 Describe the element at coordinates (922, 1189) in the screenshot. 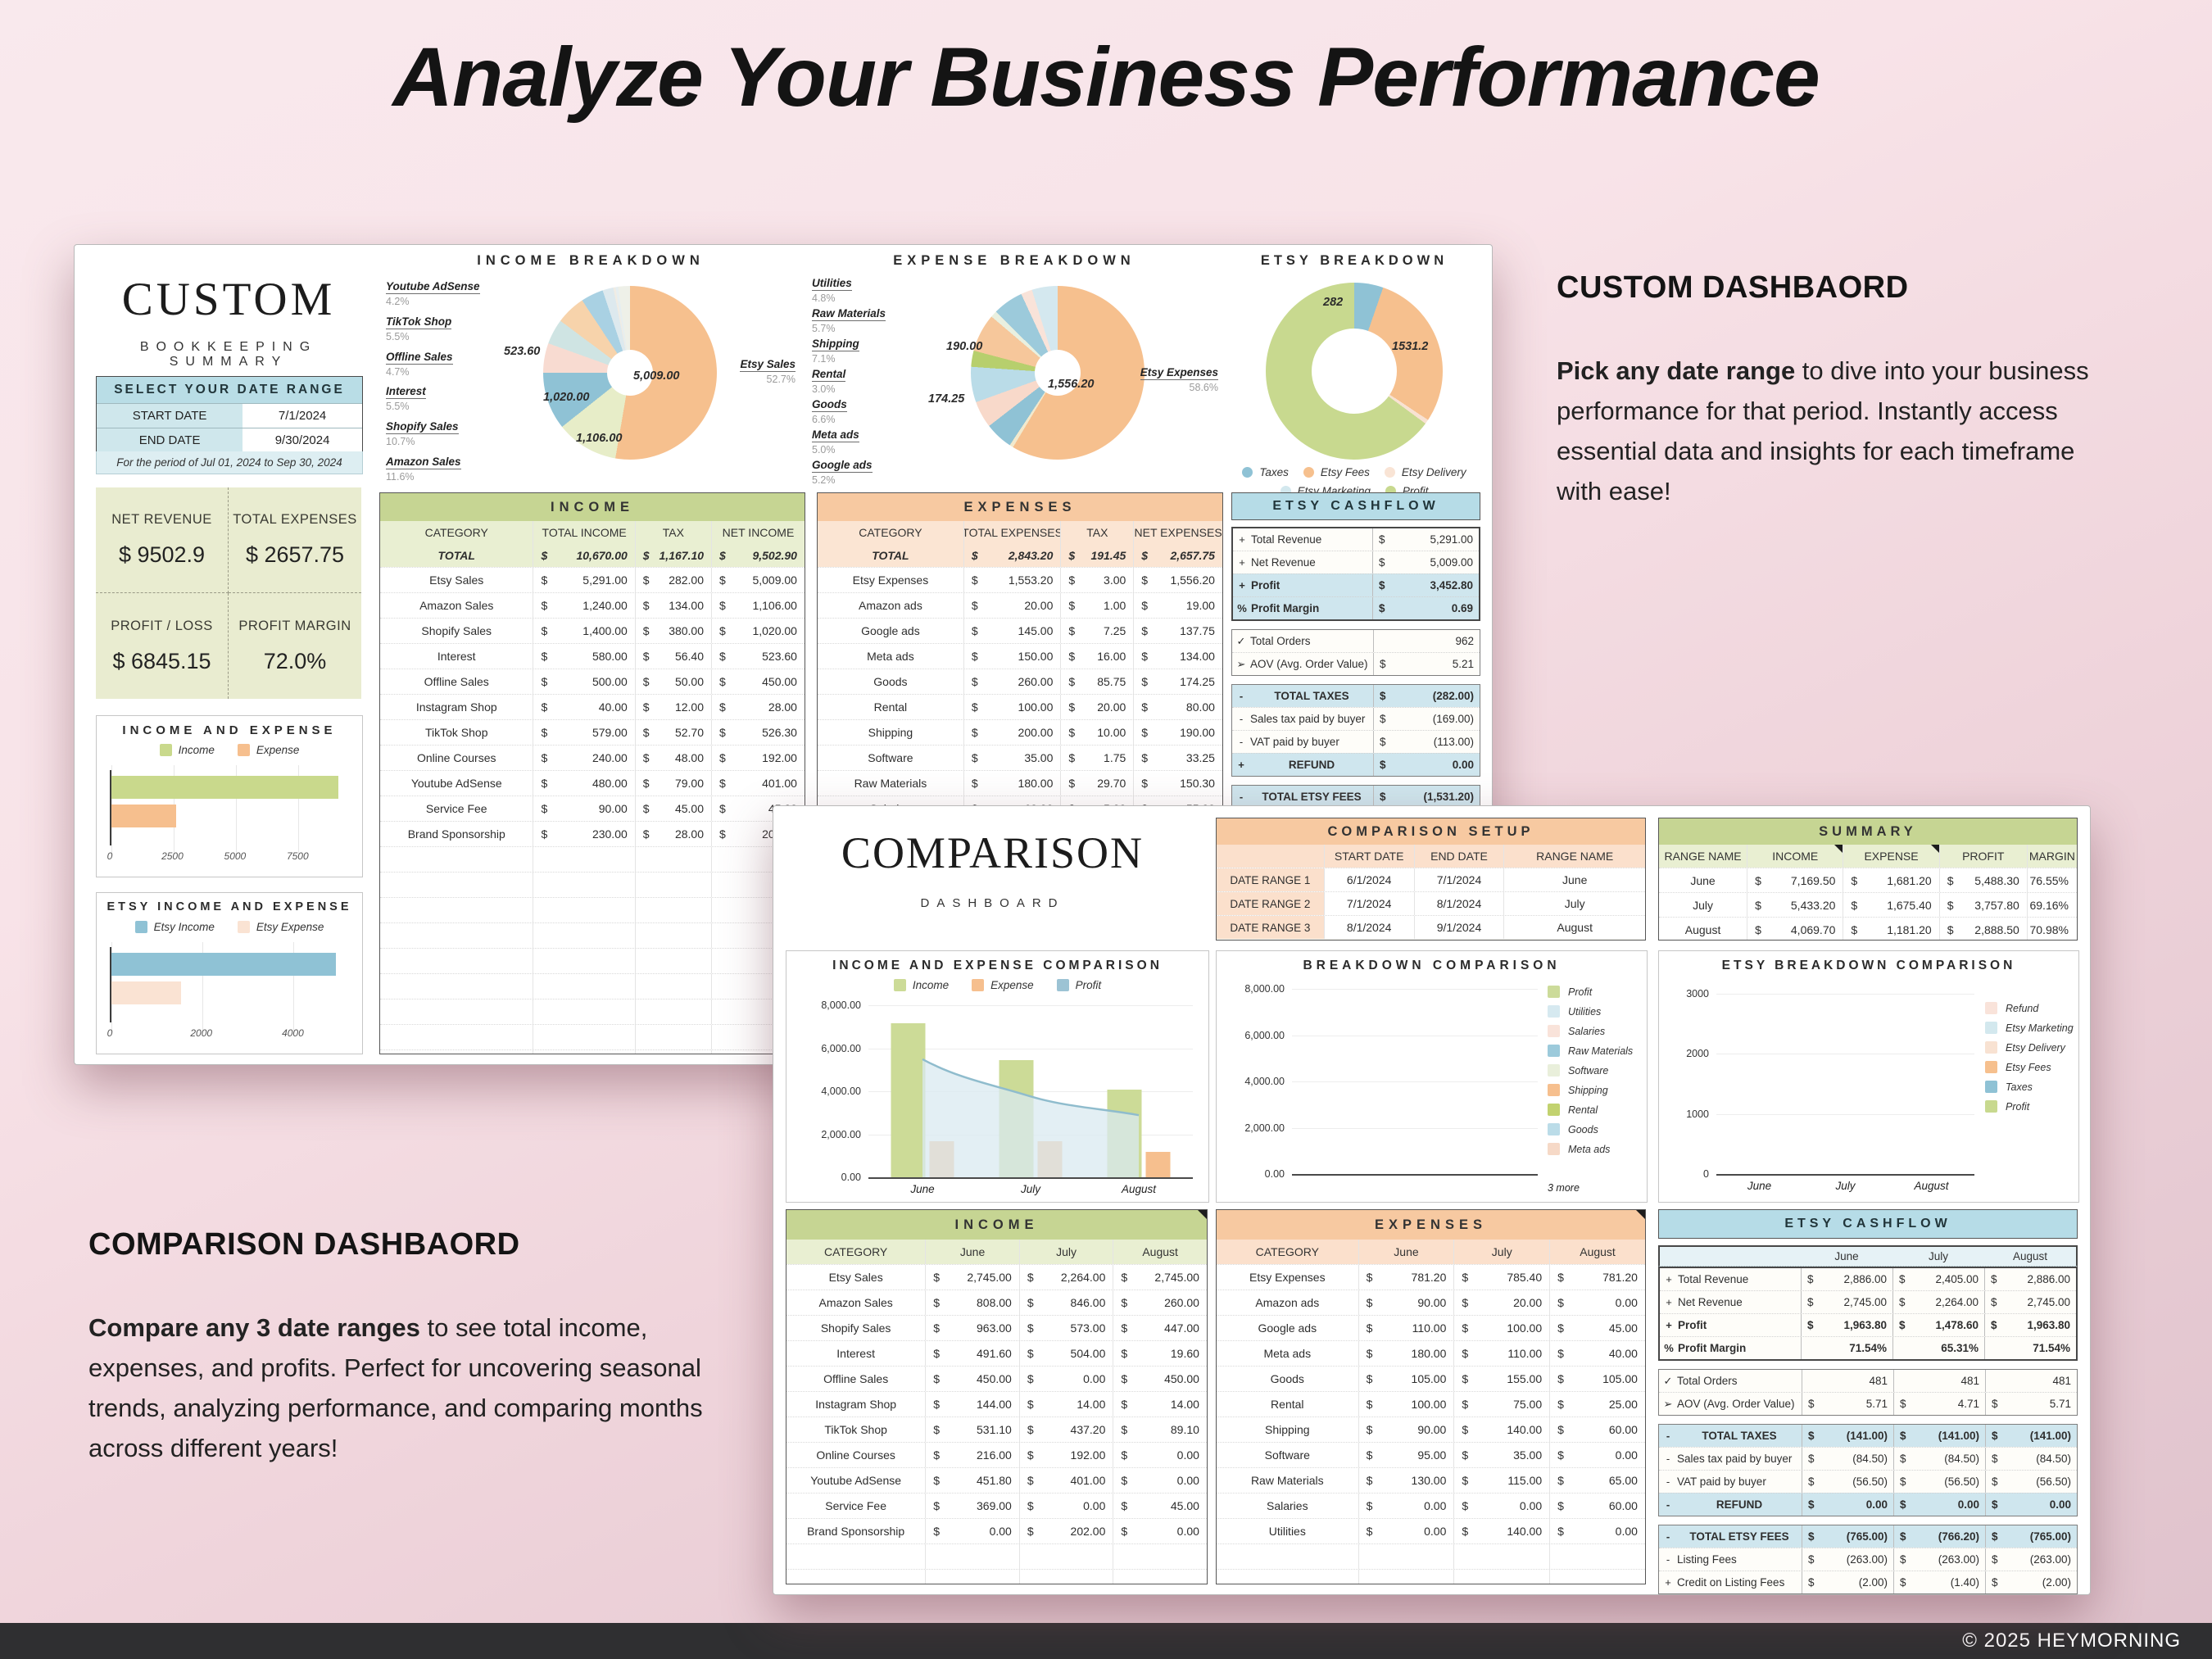

I see `x-axis-label: June` at that location.